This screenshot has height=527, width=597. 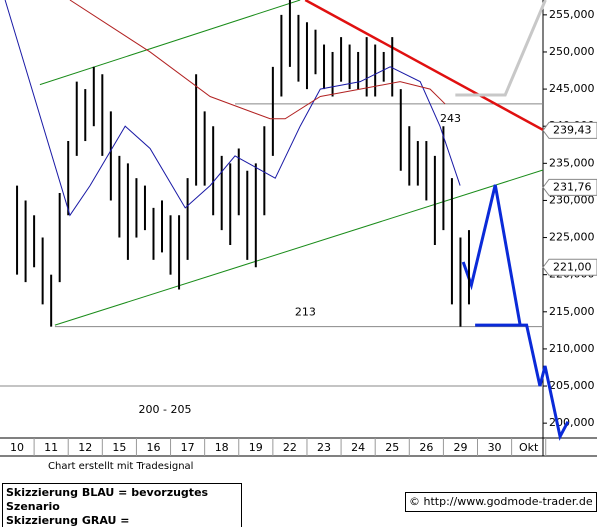 I want to click on x-tick-label: 25, so click(x=392, y=447).